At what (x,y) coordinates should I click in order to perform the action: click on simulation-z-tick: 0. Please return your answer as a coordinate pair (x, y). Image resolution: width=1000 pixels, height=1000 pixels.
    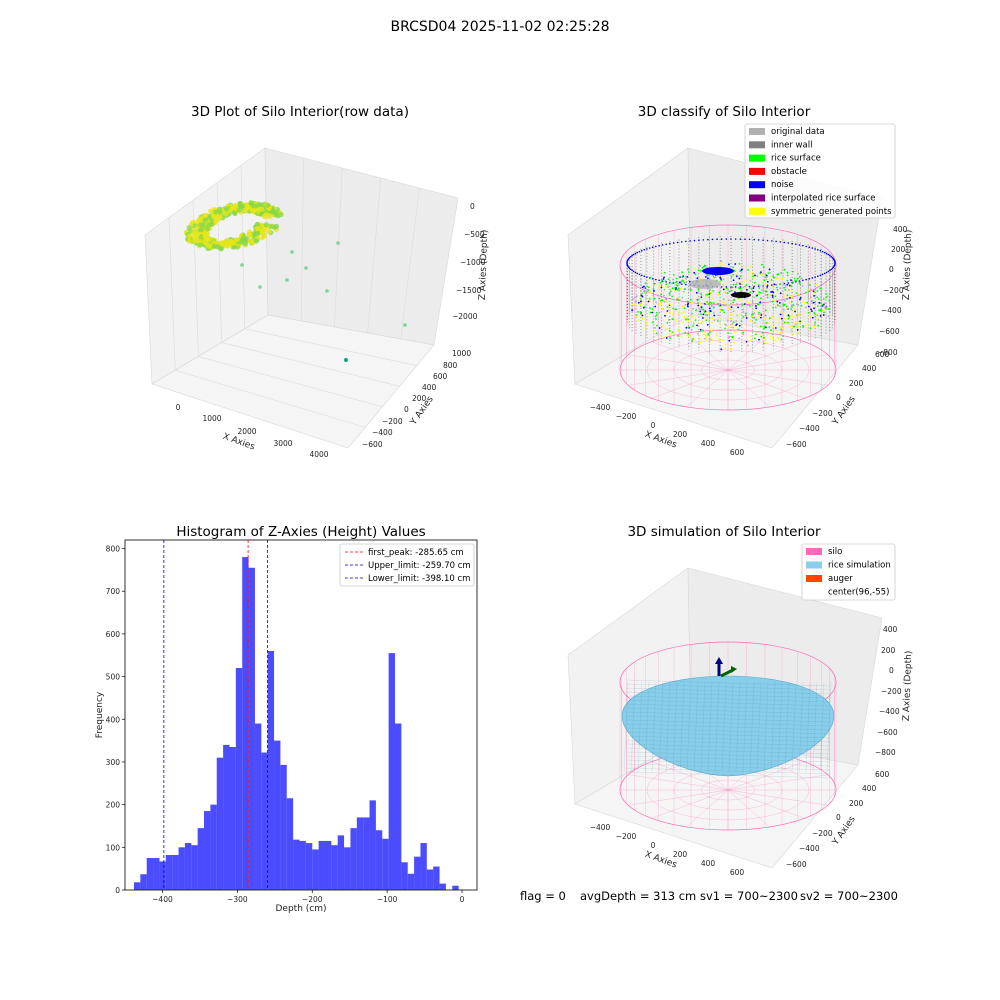
    Looking at the image, I should click on (891, 670).